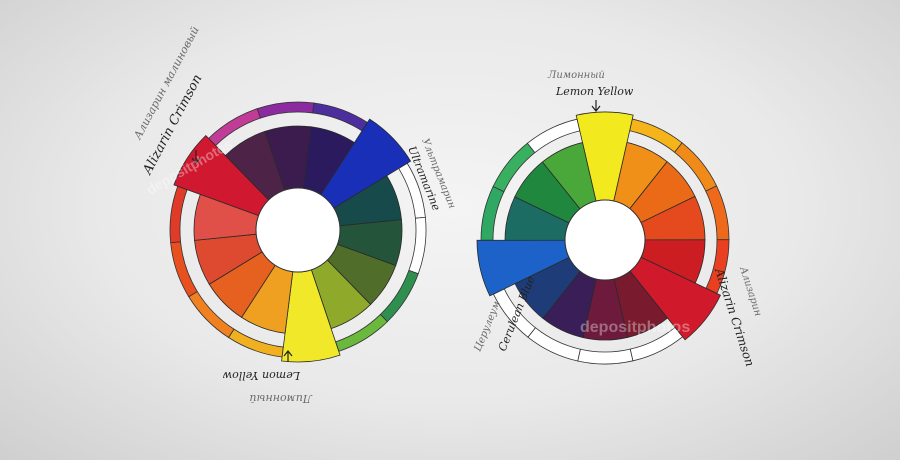  Describe the element at coordinates (635, 327) in the screenshot. I see `watermark-text: depositphotos` at that location.